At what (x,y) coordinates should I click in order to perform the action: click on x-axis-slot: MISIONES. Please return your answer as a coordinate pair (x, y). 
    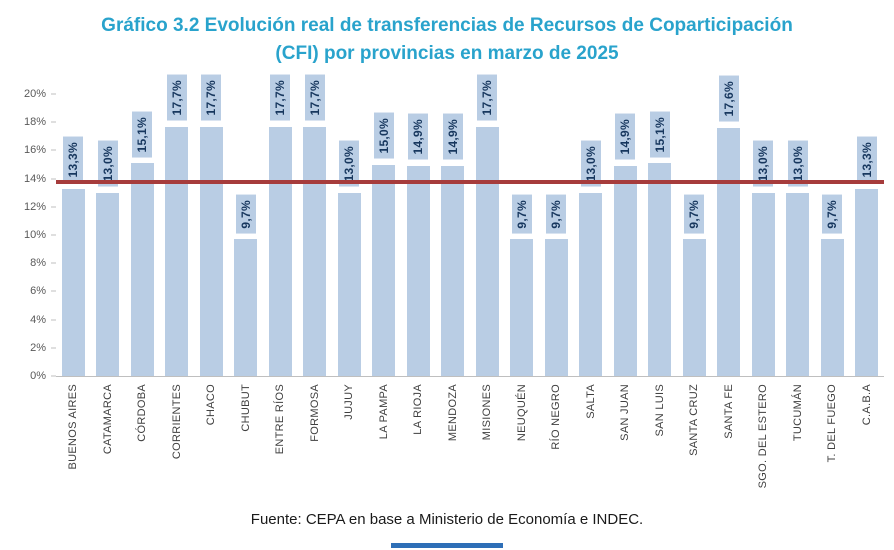
    Looking at the image, I should click on (487, 439).